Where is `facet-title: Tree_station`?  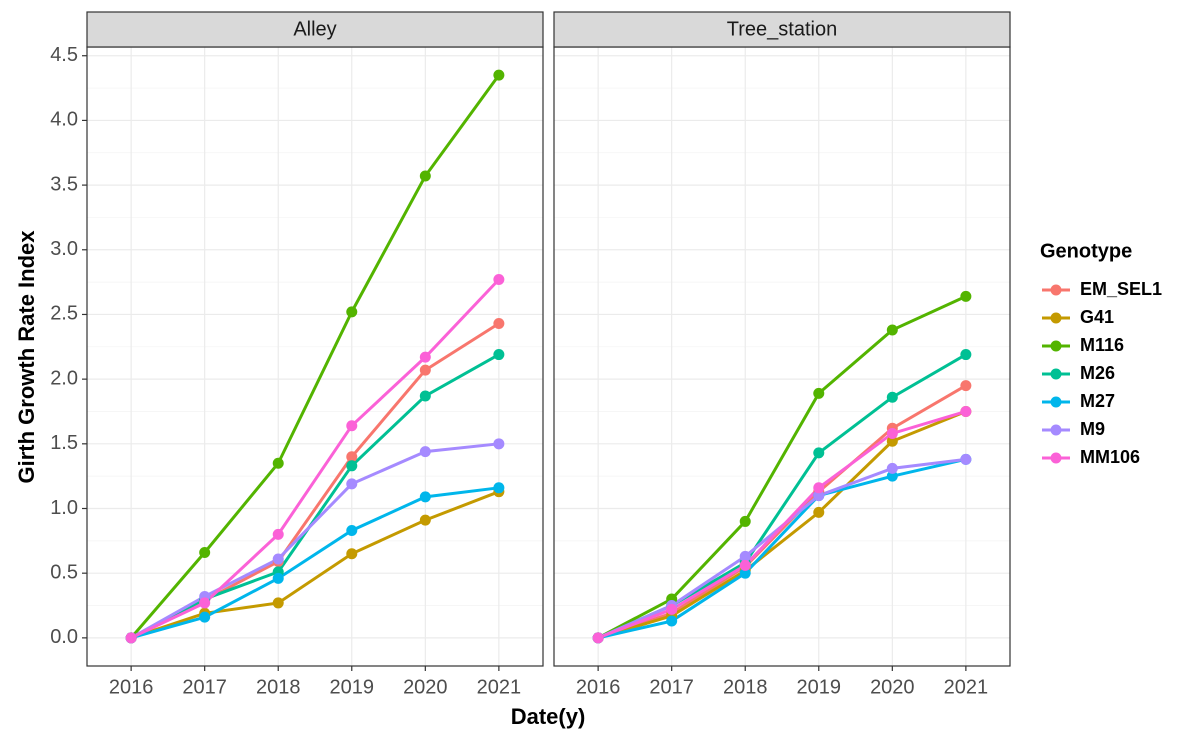
facet-title: Tree_station is located at coordinates (782, 29).